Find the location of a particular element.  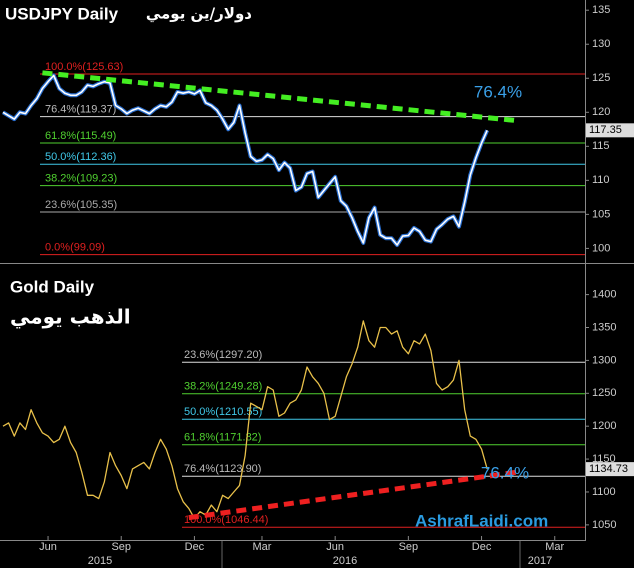

last-price-label: 1134.73 is located at coordinates (608, 469).